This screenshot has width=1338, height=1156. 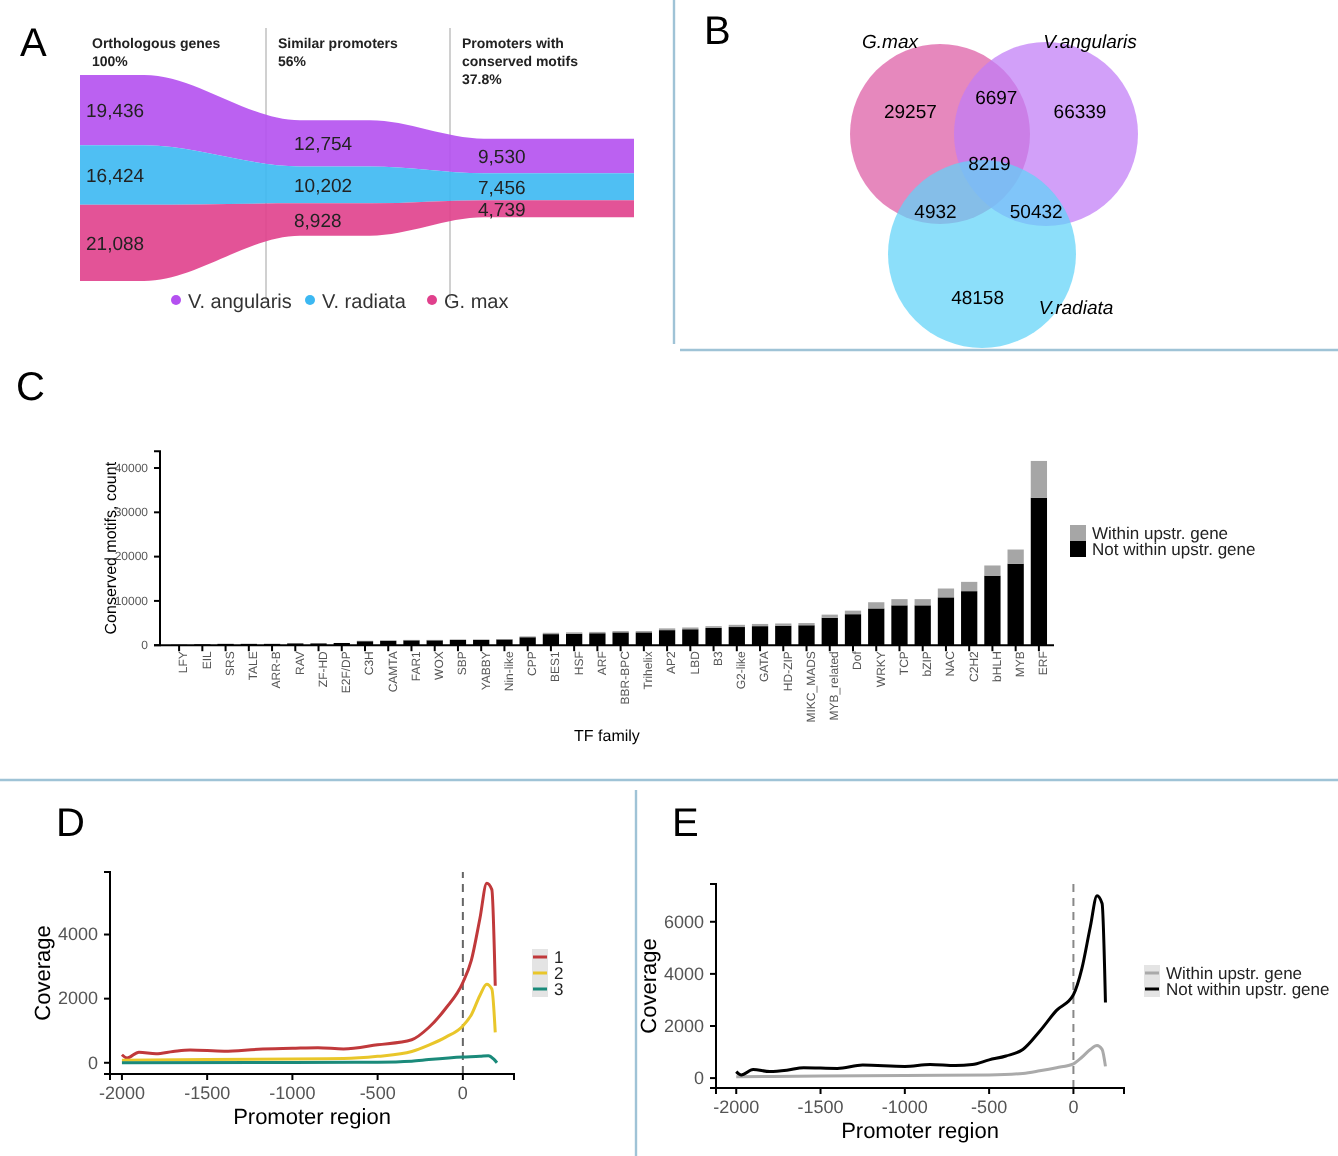 I want to click on legend-label: V. angularis, so click(x=240, y=303).